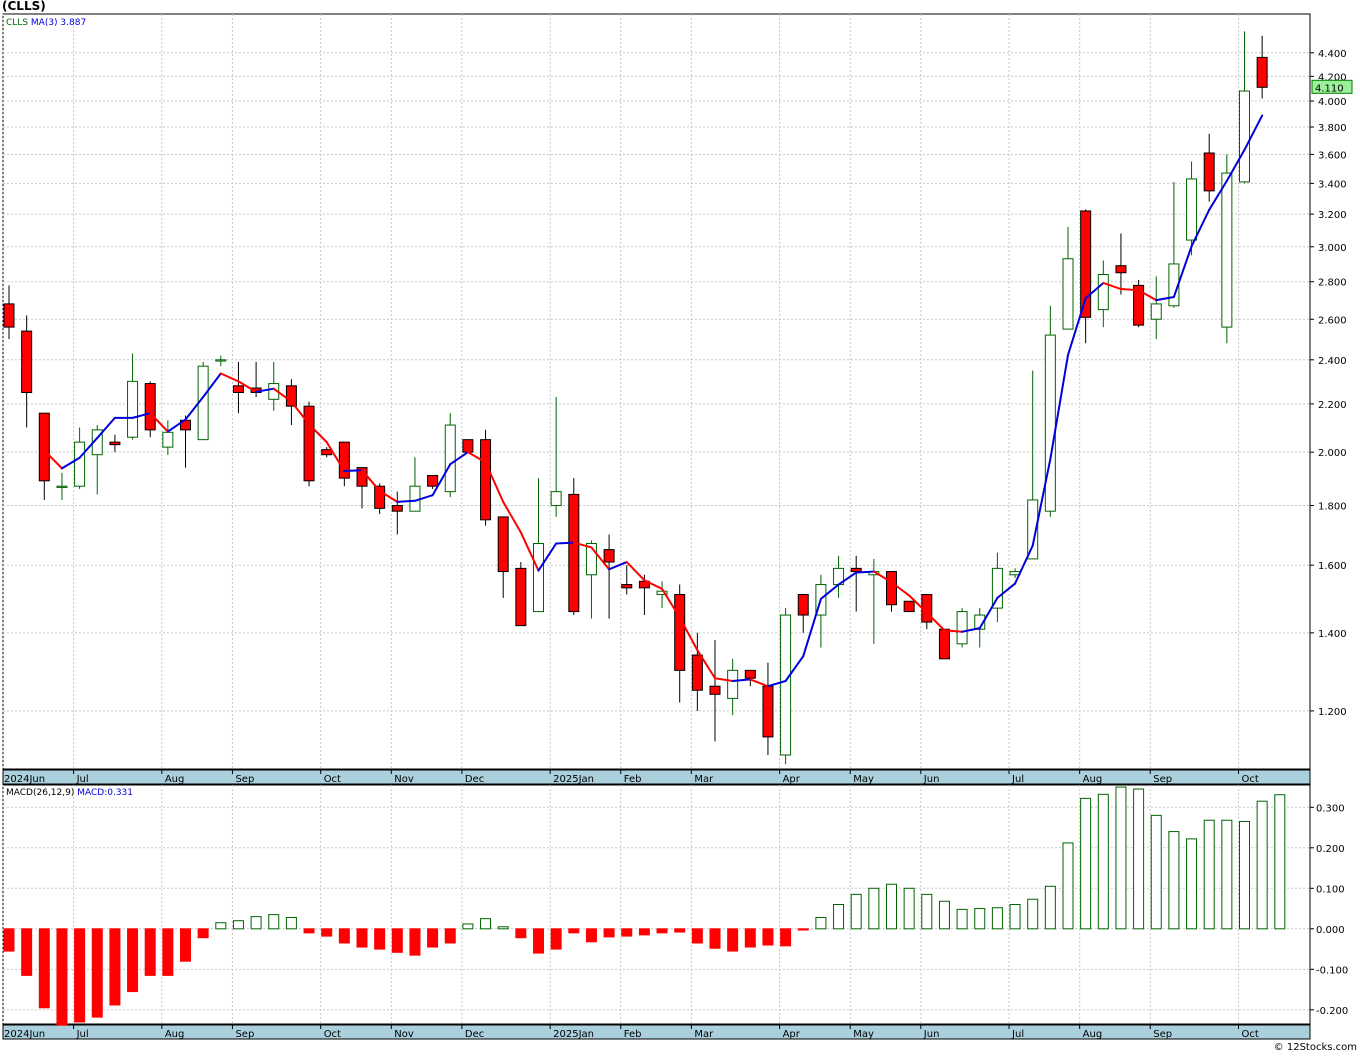 Image resolution: width=1360 pixels, height=1056 pixels. Describe the element at coordinates (1332, 77) in the screenshot. I see `price-tick-label: 4.200` at that location.